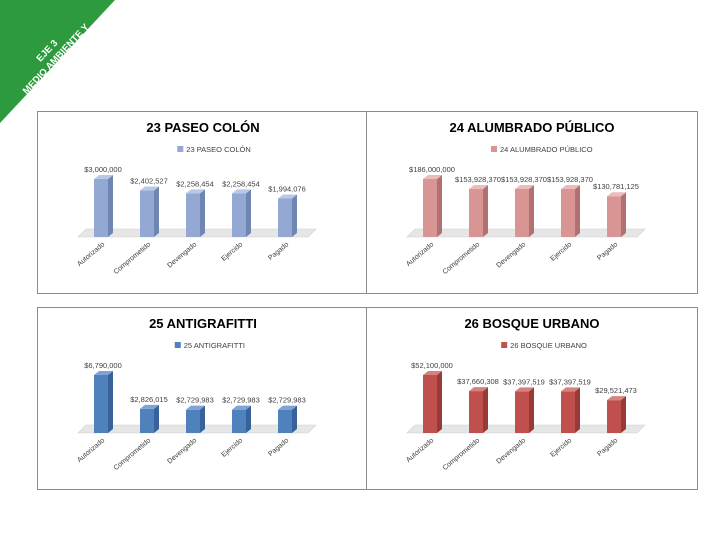 Image resolution: width=720 pixels, height=540 pixels. What do you see at coordinates (241, 400) in the screenshot?
I see `data-label-4: $2,729,983` at bounding box center [241, 400].